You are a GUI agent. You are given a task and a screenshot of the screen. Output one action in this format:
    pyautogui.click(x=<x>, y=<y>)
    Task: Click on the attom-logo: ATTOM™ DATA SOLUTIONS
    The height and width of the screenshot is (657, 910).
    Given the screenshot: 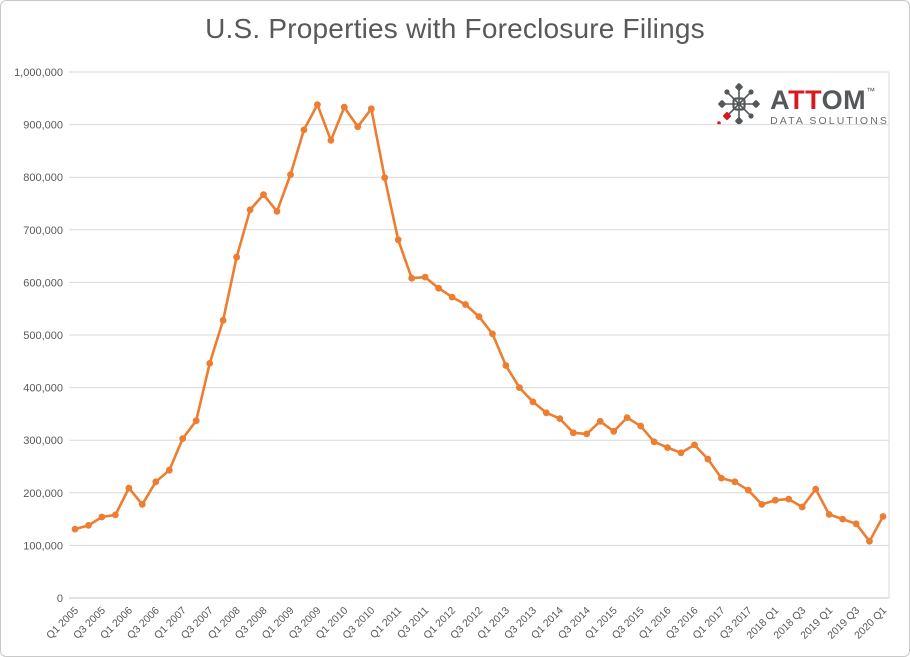 What is the action you would take?
    pyautogui.click(x=802, y=106)
    